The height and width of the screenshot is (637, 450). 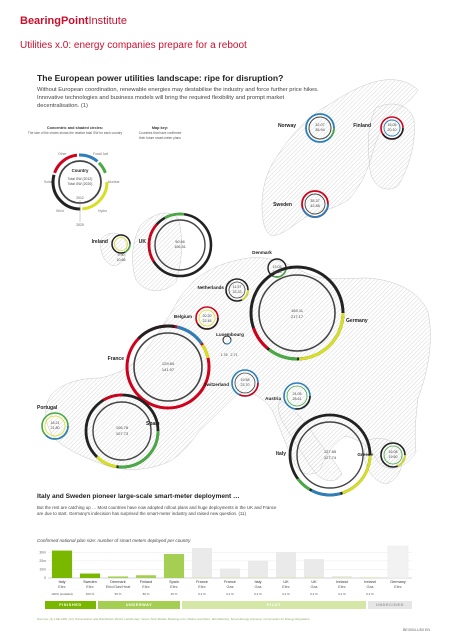 What do you see at coordinates (80, 170) in the screenshot?
I see `legend-country: Country` at bounding box center [80, 170].